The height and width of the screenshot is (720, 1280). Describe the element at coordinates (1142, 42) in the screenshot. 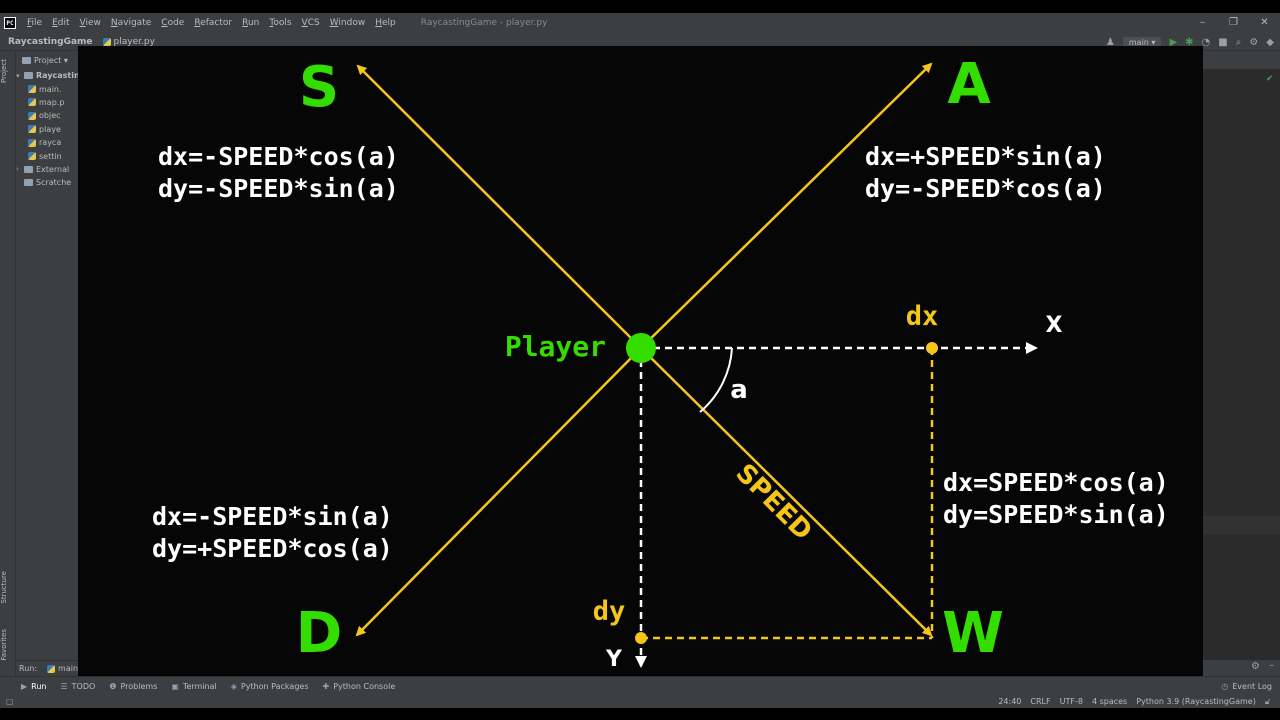

I see `run-config-selector: main ▾` at that location.